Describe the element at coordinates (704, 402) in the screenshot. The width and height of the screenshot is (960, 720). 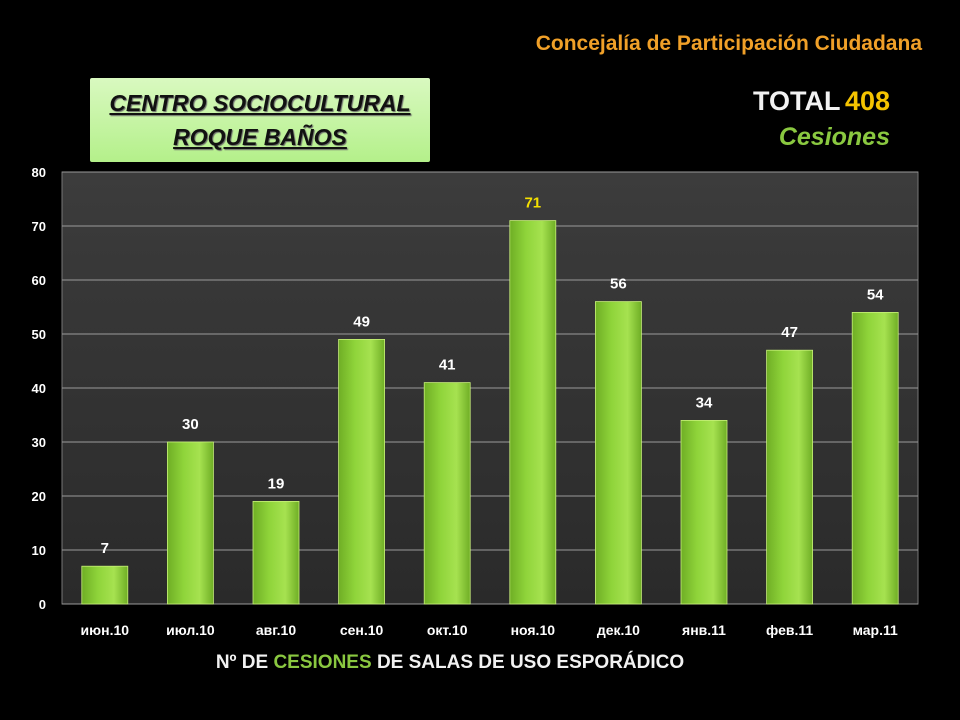
I see `data-label: 34` at that location.